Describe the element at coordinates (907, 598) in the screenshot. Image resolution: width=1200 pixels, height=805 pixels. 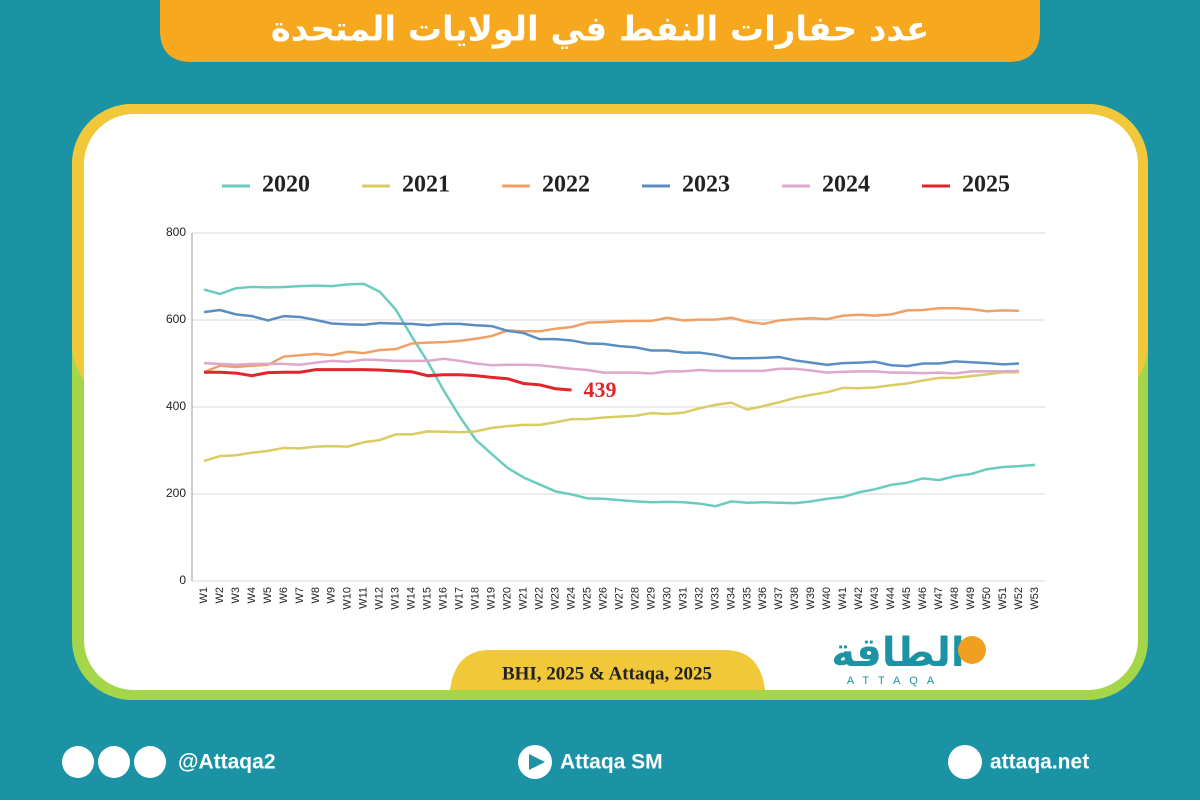
I see `x-tick-label: W45` at that location.